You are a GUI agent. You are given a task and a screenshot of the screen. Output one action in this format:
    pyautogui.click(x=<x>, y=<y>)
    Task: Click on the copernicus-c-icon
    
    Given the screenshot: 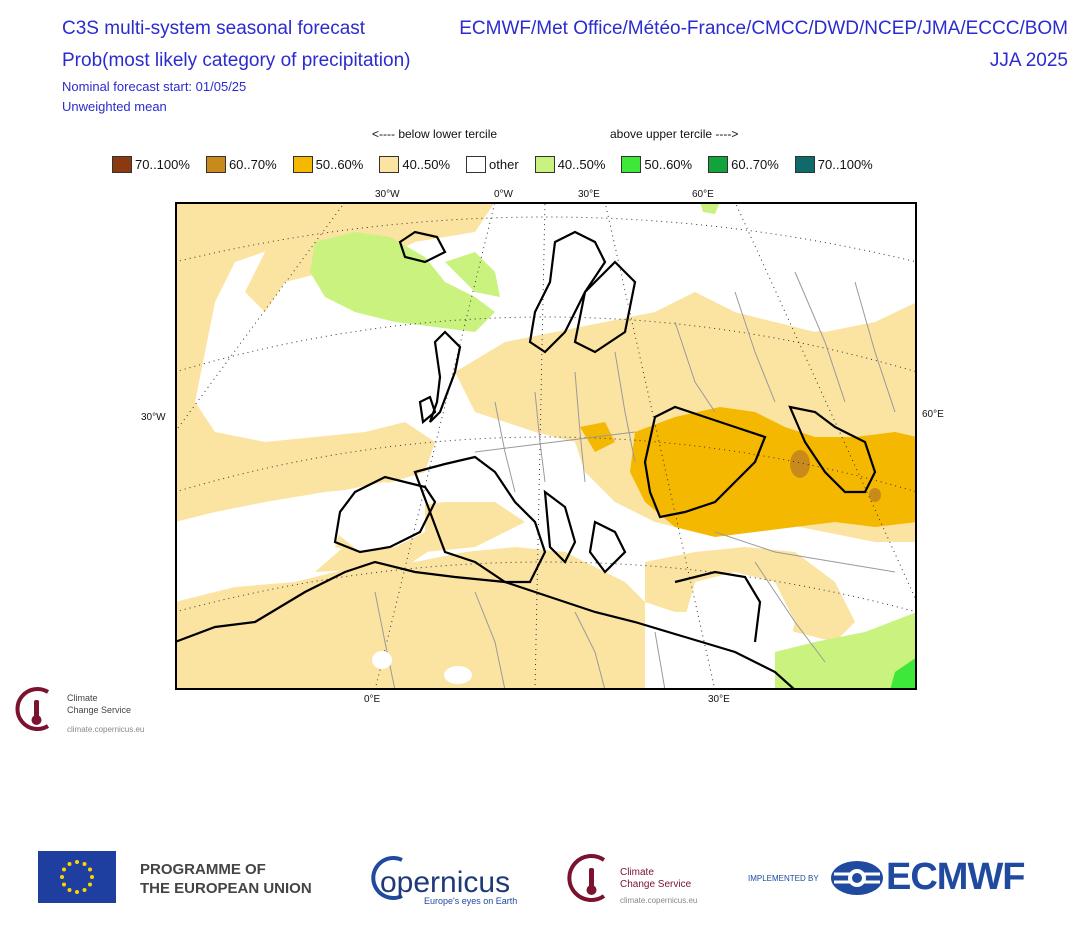 What is the action you would take?
    pyautogui.click(x=387, y=878)
    